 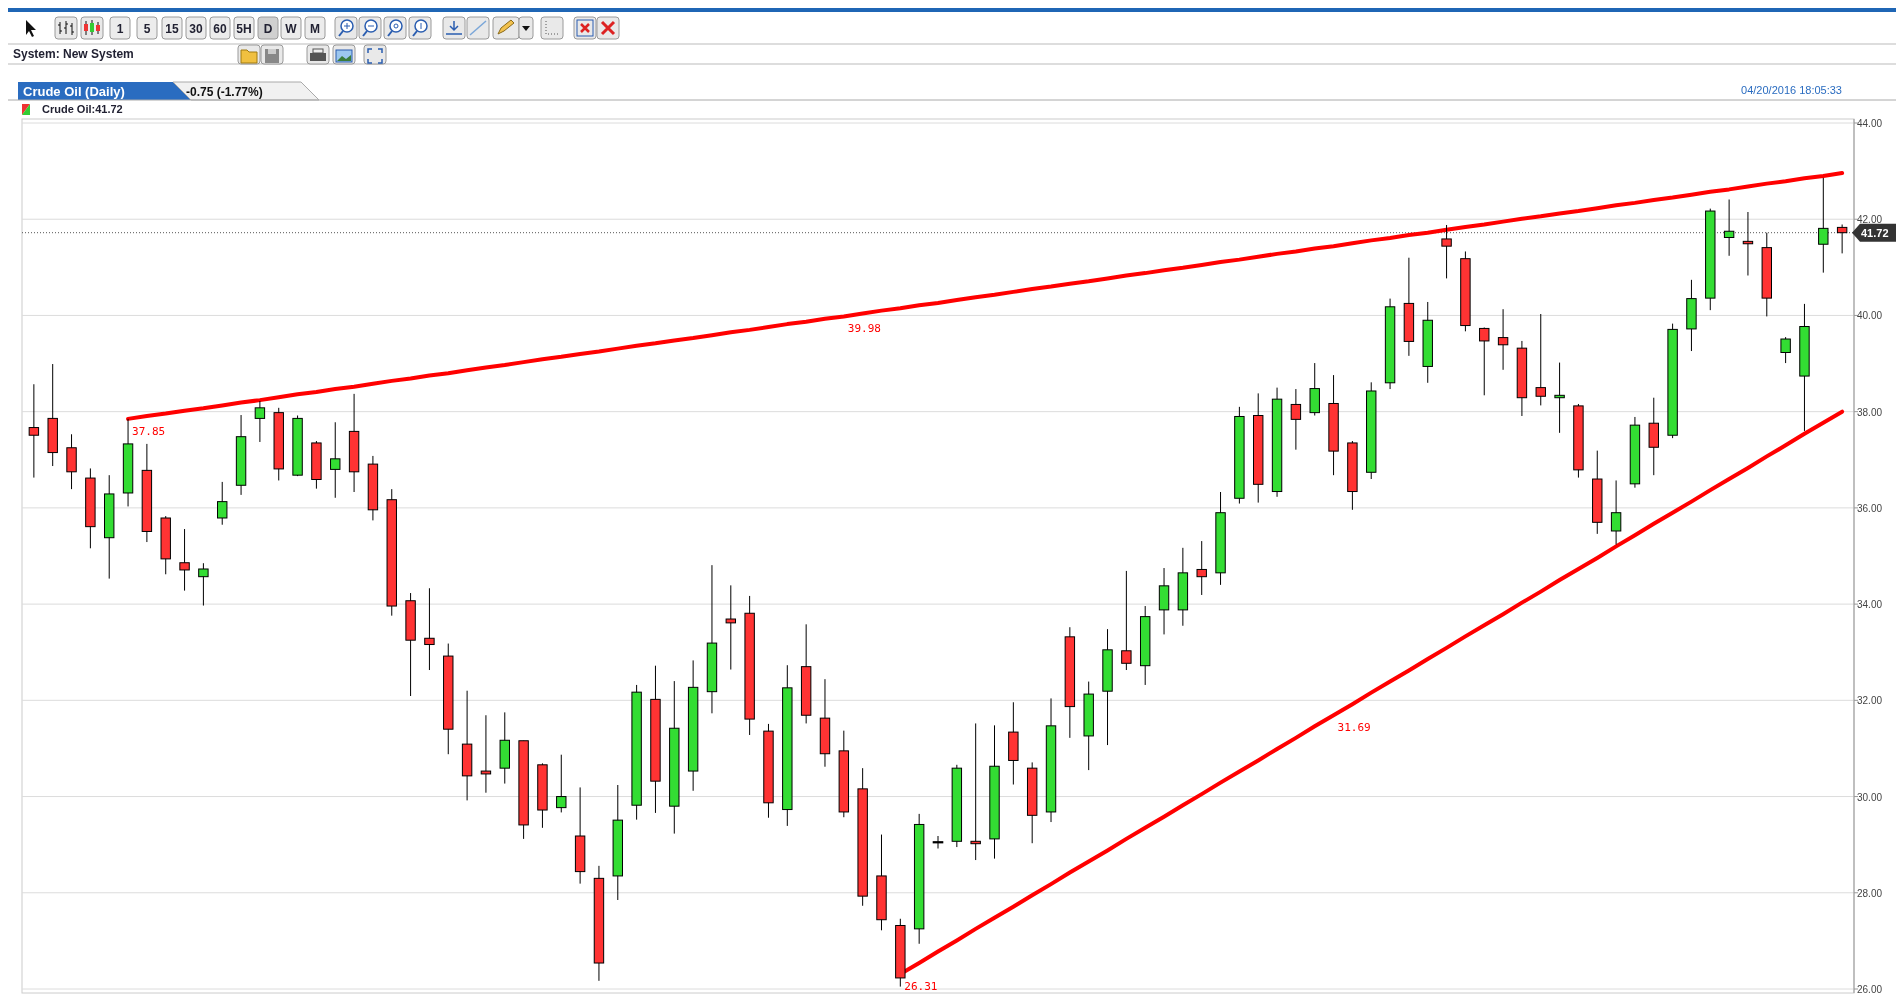 What do you see at coordinates (1870, 220) in the screenshot?
I see `y-tick-label: 42.00` at bounding box center [1870, 220].